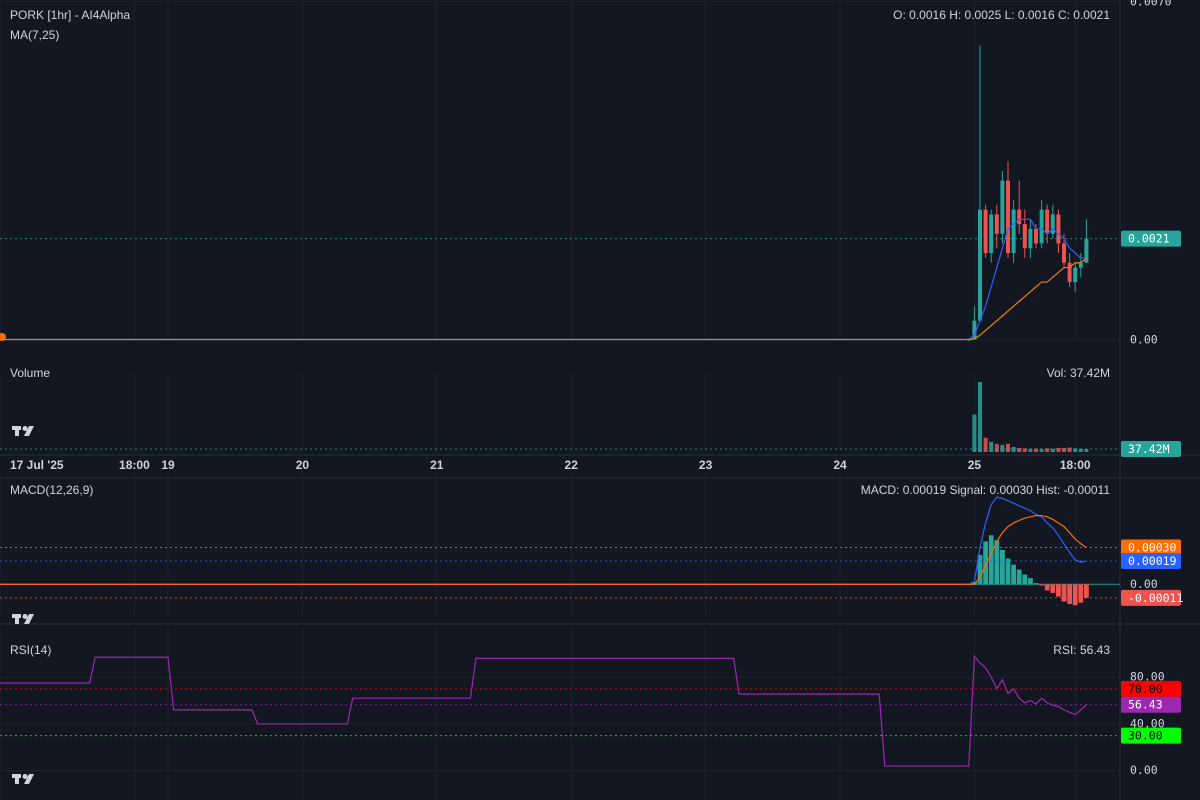  What do you see at coordinates (1145, 736) in the screenshot?
I see `badge-label: 30.00` at bounding box center [1145, 736].